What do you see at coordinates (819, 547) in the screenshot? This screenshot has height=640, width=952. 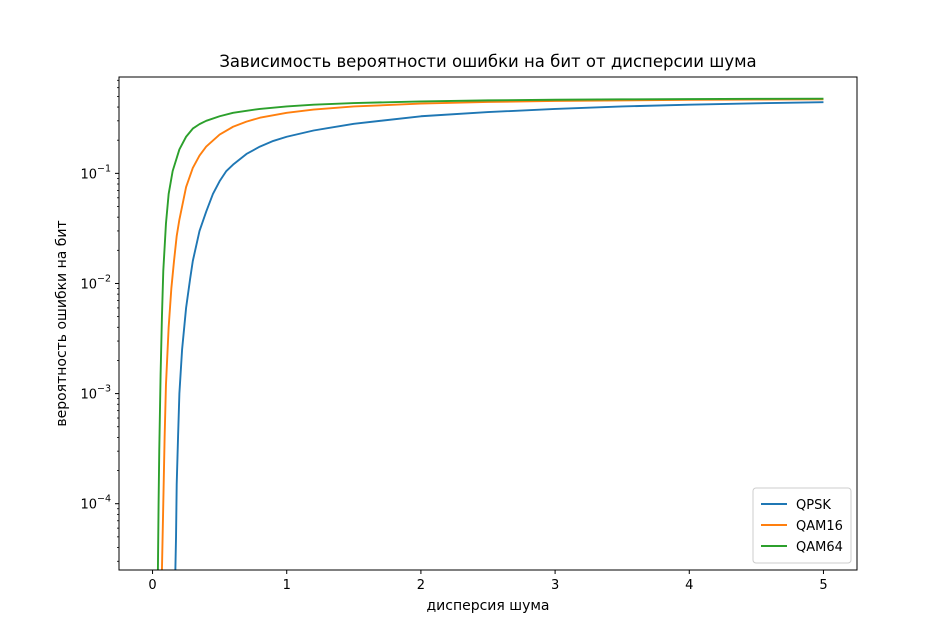 I see `legend-label: QAM64` at bounding box center [819, 547].